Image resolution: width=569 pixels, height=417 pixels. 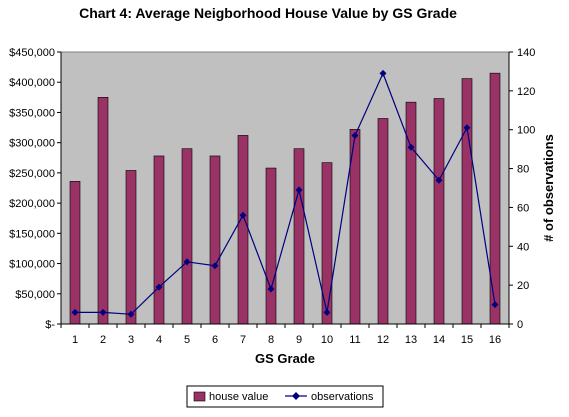 I want to click on x-tick-label: 11, so click(x=354, y=340).